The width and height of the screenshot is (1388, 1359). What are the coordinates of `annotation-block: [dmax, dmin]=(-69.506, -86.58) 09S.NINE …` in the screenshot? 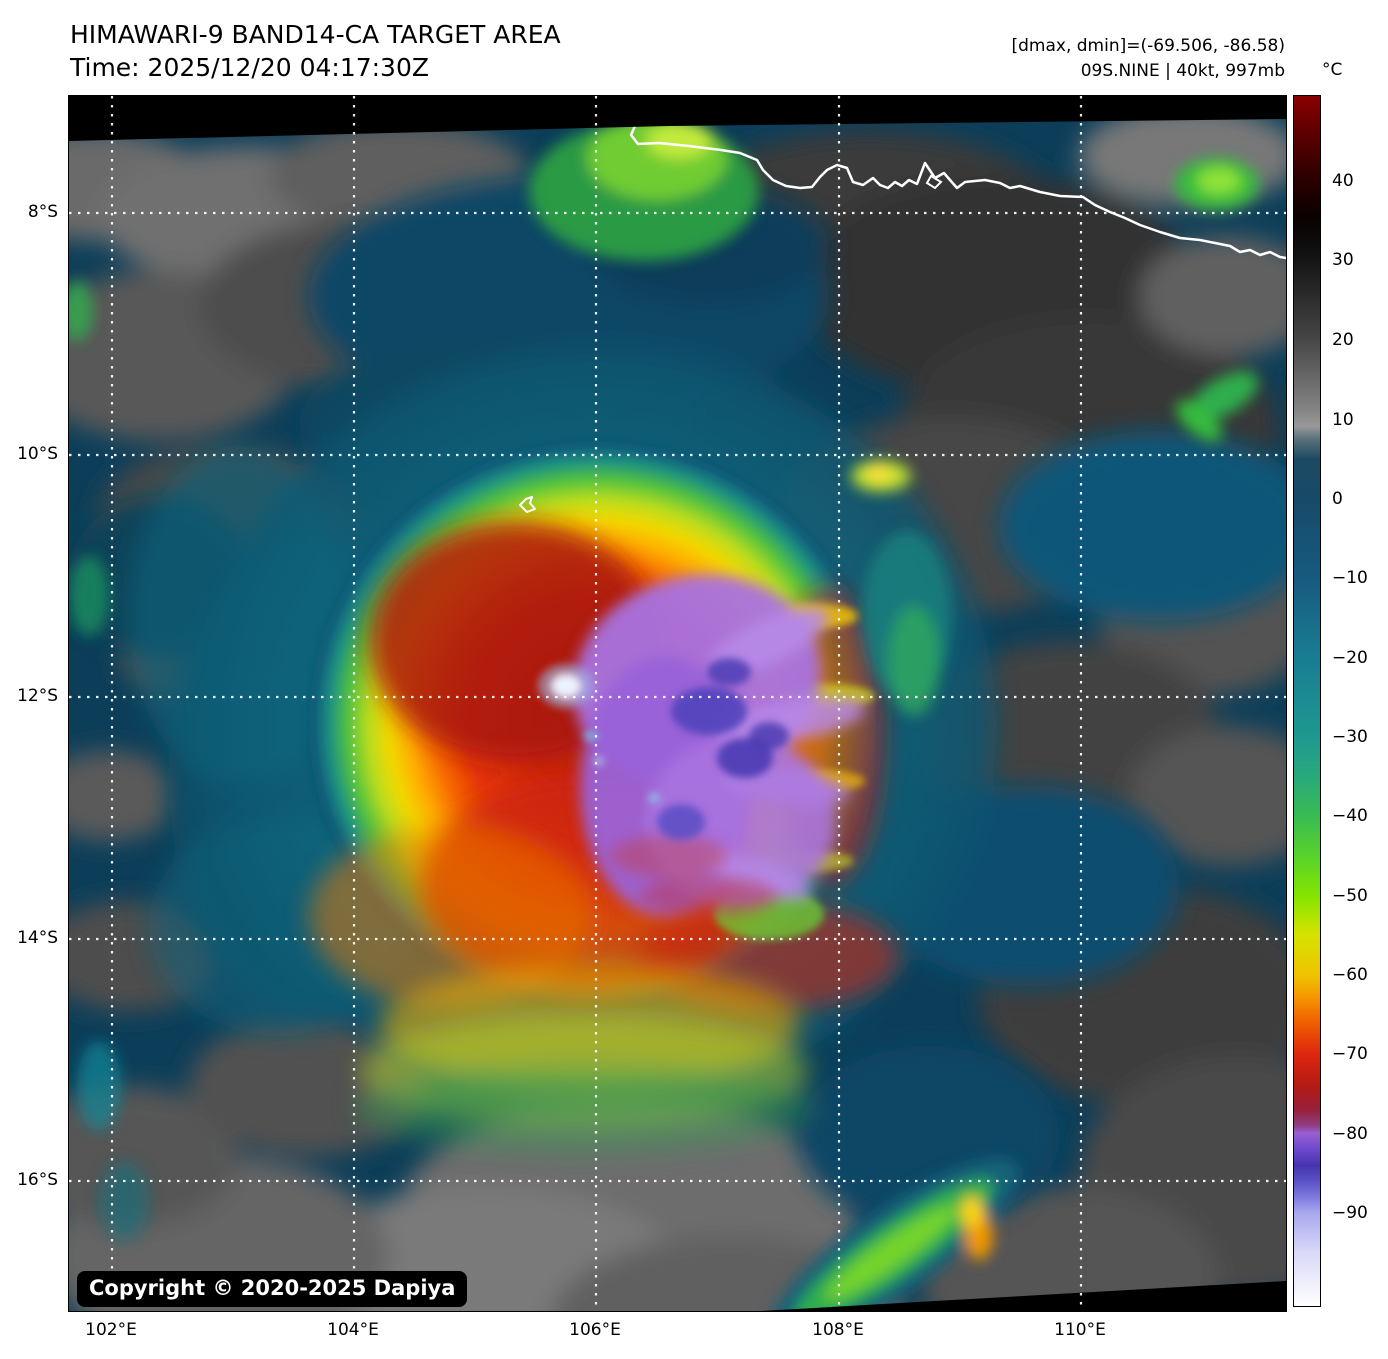 It's located at (1149, 59).